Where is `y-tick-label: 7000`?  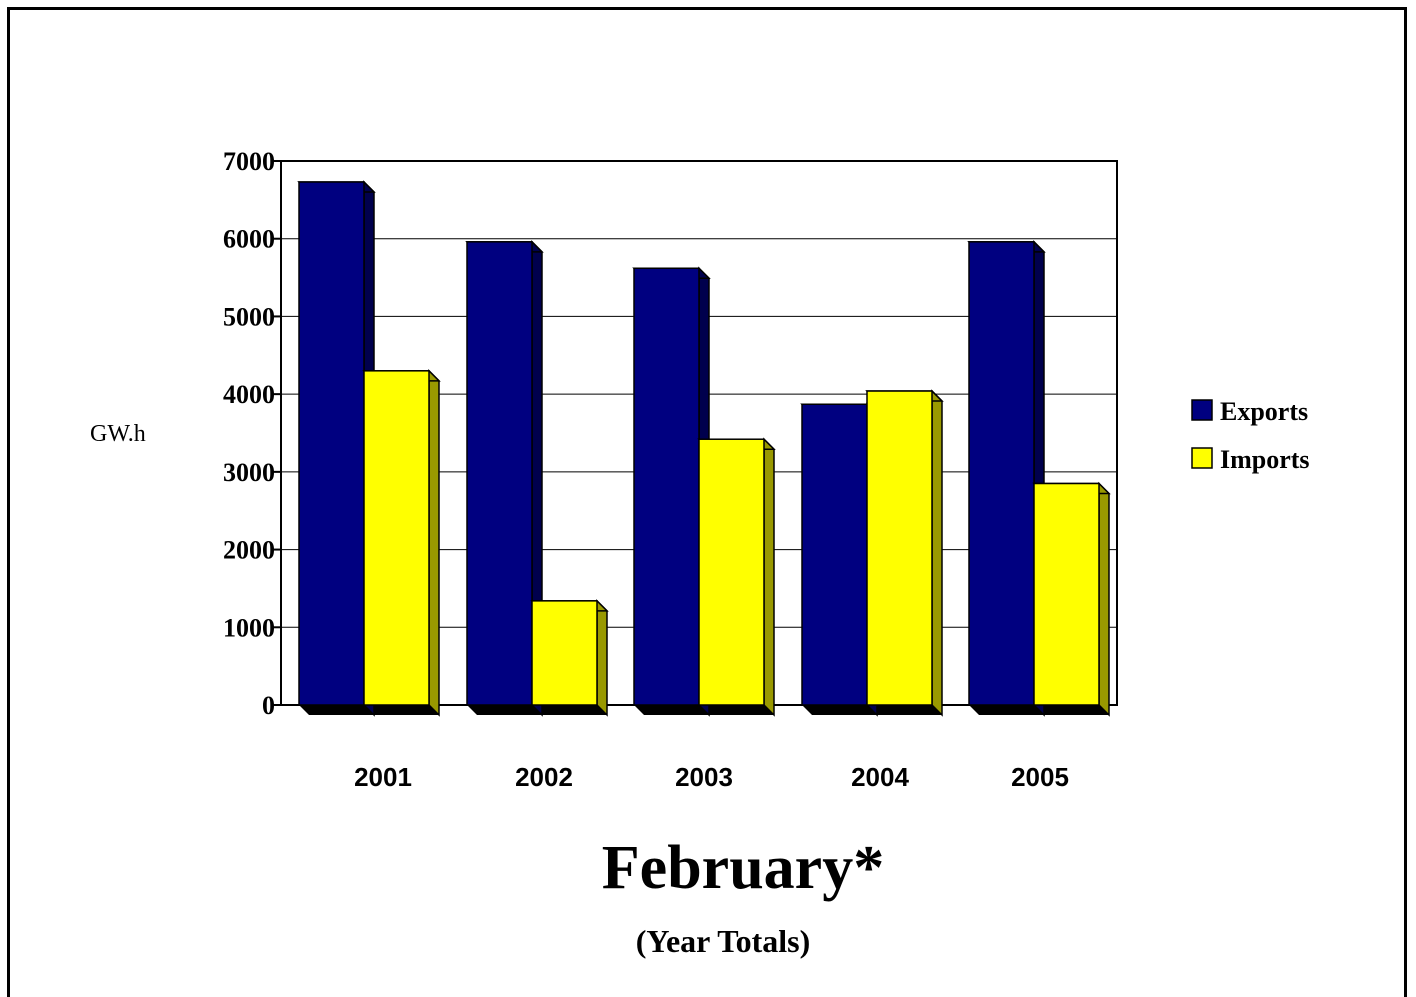 y-tick-label: 7000 is located at coordinates (249, 161).